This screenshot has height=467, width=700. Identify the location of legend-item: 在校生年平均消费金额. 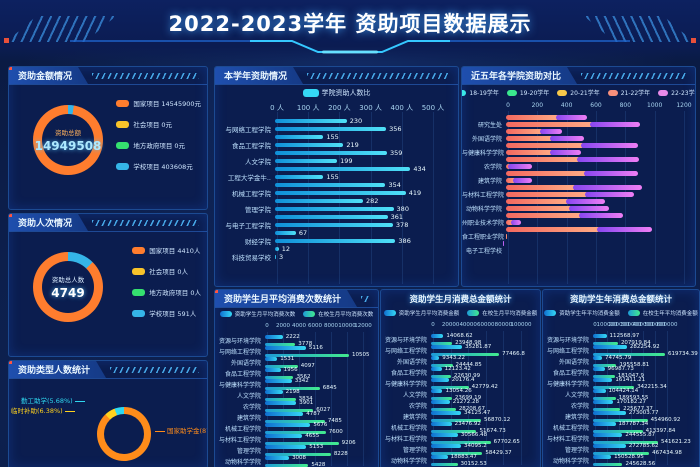
(662, 313).